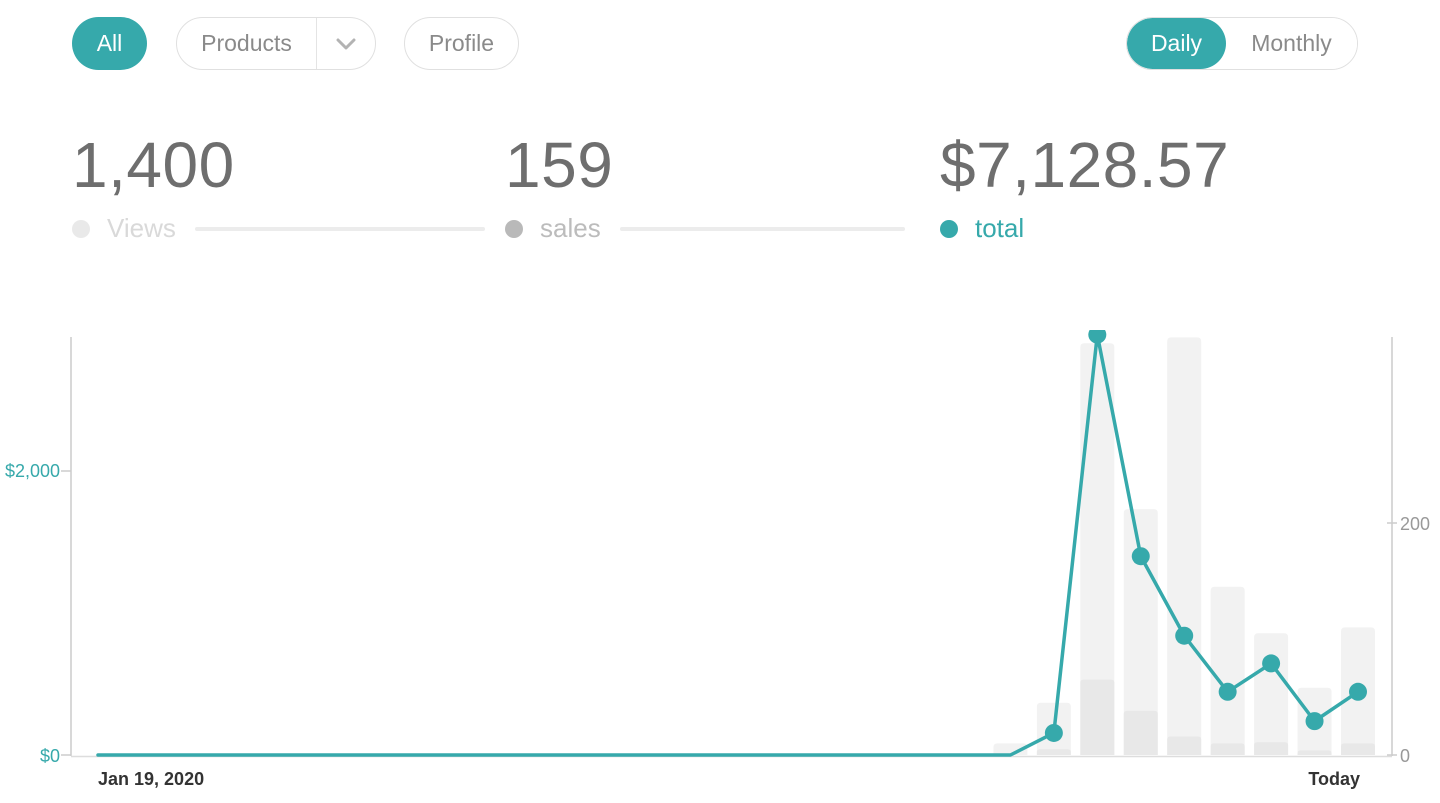 This screenshot has width=1440, height=803. I want to click on stat-total: $7,128.57 total, so click(1090, 188).